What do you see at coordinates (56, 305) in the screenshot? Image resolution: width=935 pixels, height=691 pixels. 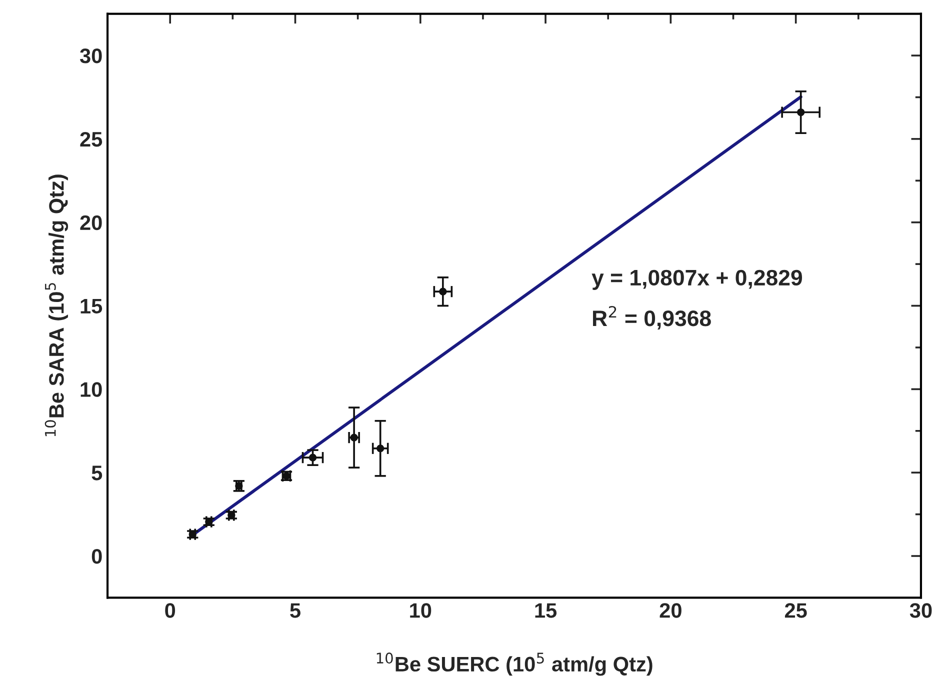 I see `y-axis-title: $^{10}$Be SARA (10$^{5}$ atm/g Qtz)` at bounding box center [56, 305].